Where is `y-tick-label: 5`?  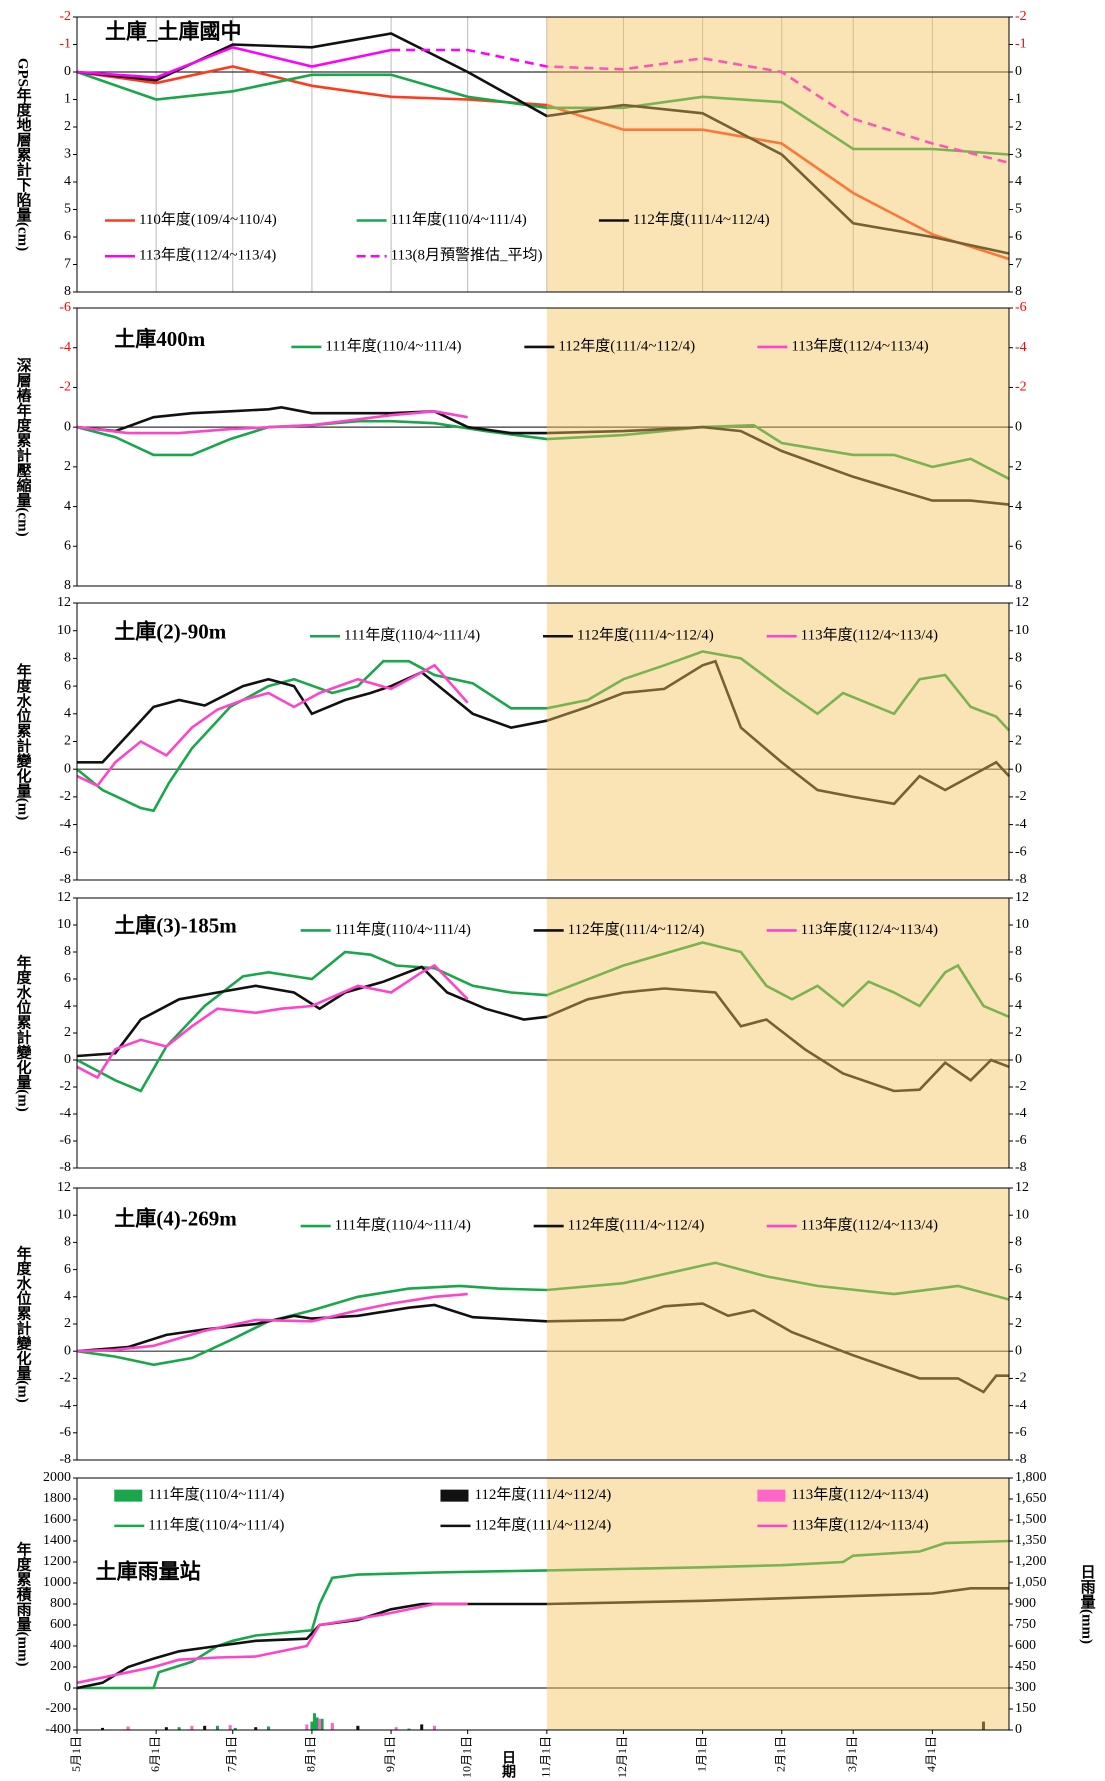 y-tick-label: 5 is located at coordinates (67, 209).